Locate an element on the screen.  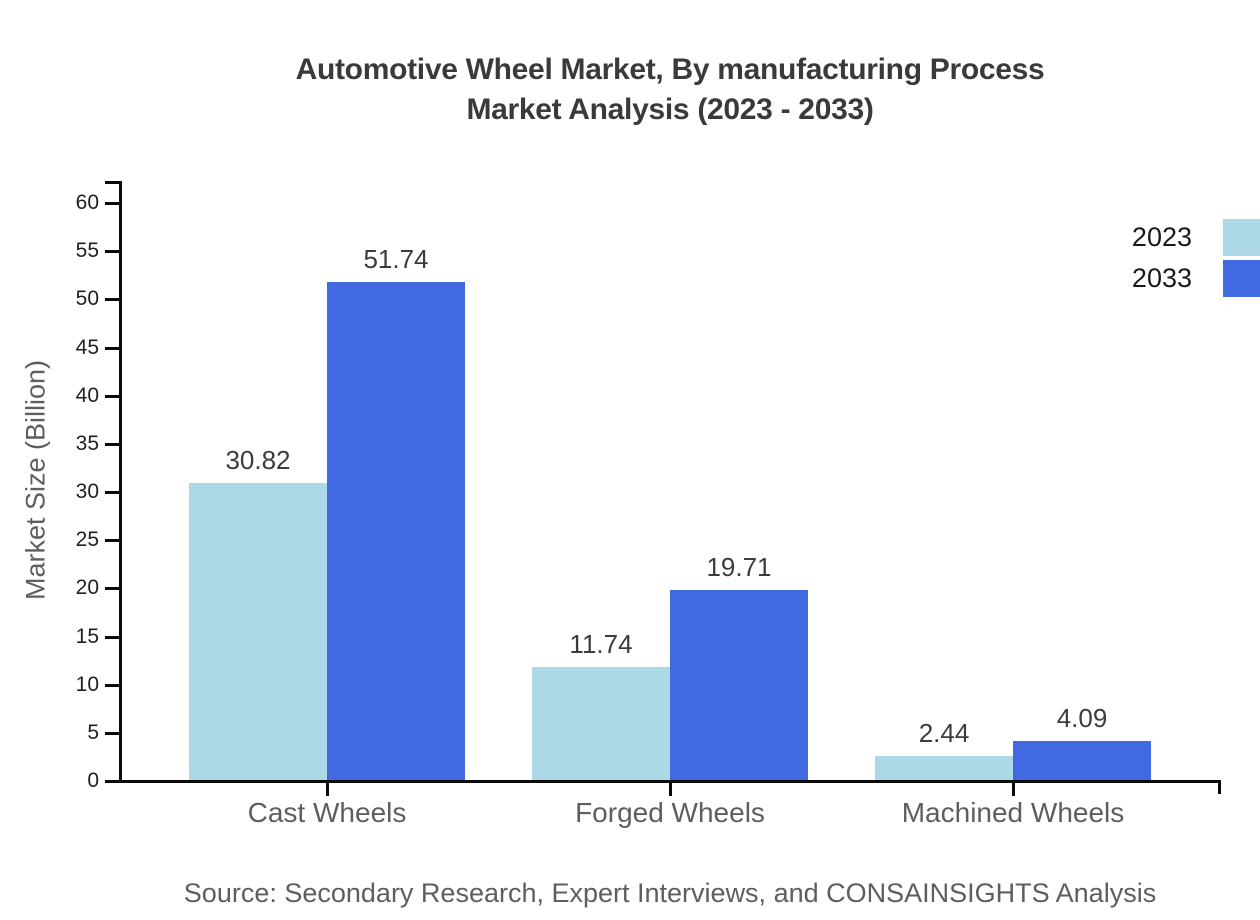
bar-2023-machined-wheels is located at coordinates (944, 768).